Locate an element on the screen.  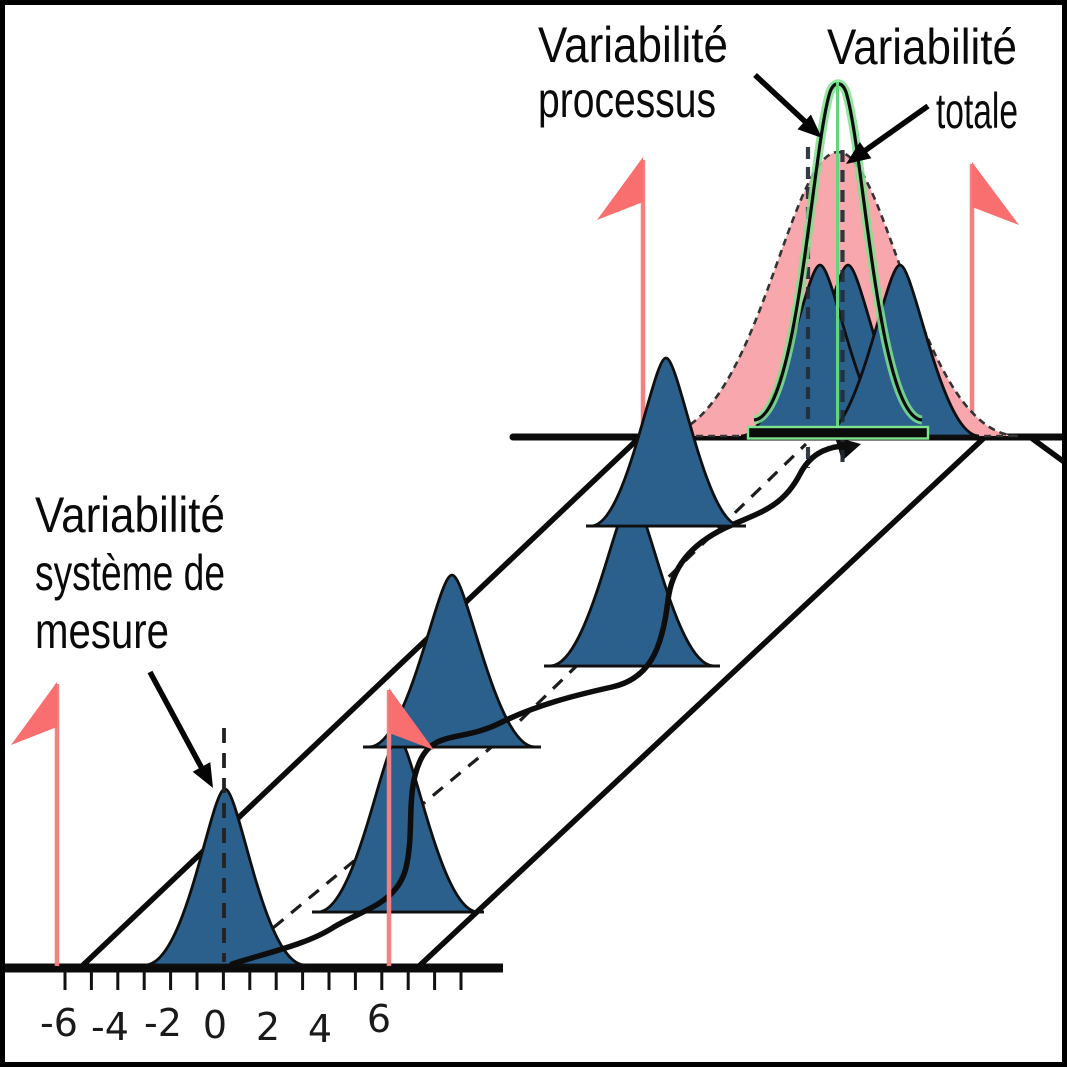
measure-label-line2: système de is located at coordinates (130, 573).